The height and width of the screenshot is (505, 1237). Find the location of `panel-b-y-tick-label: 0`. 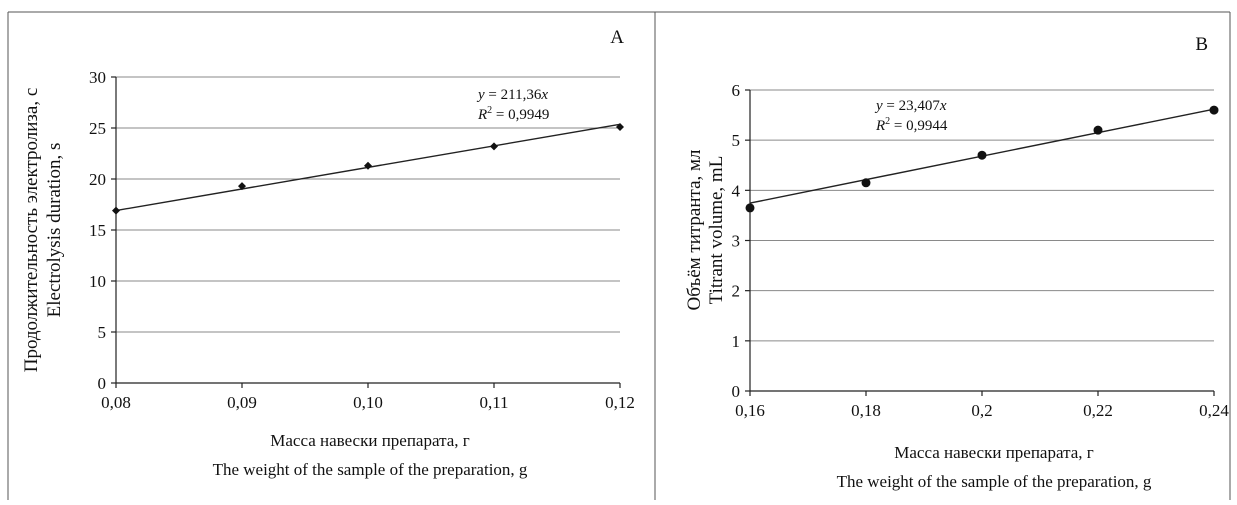

panel-b-y-tick-label: 0 is located at coordinates (736, 391).